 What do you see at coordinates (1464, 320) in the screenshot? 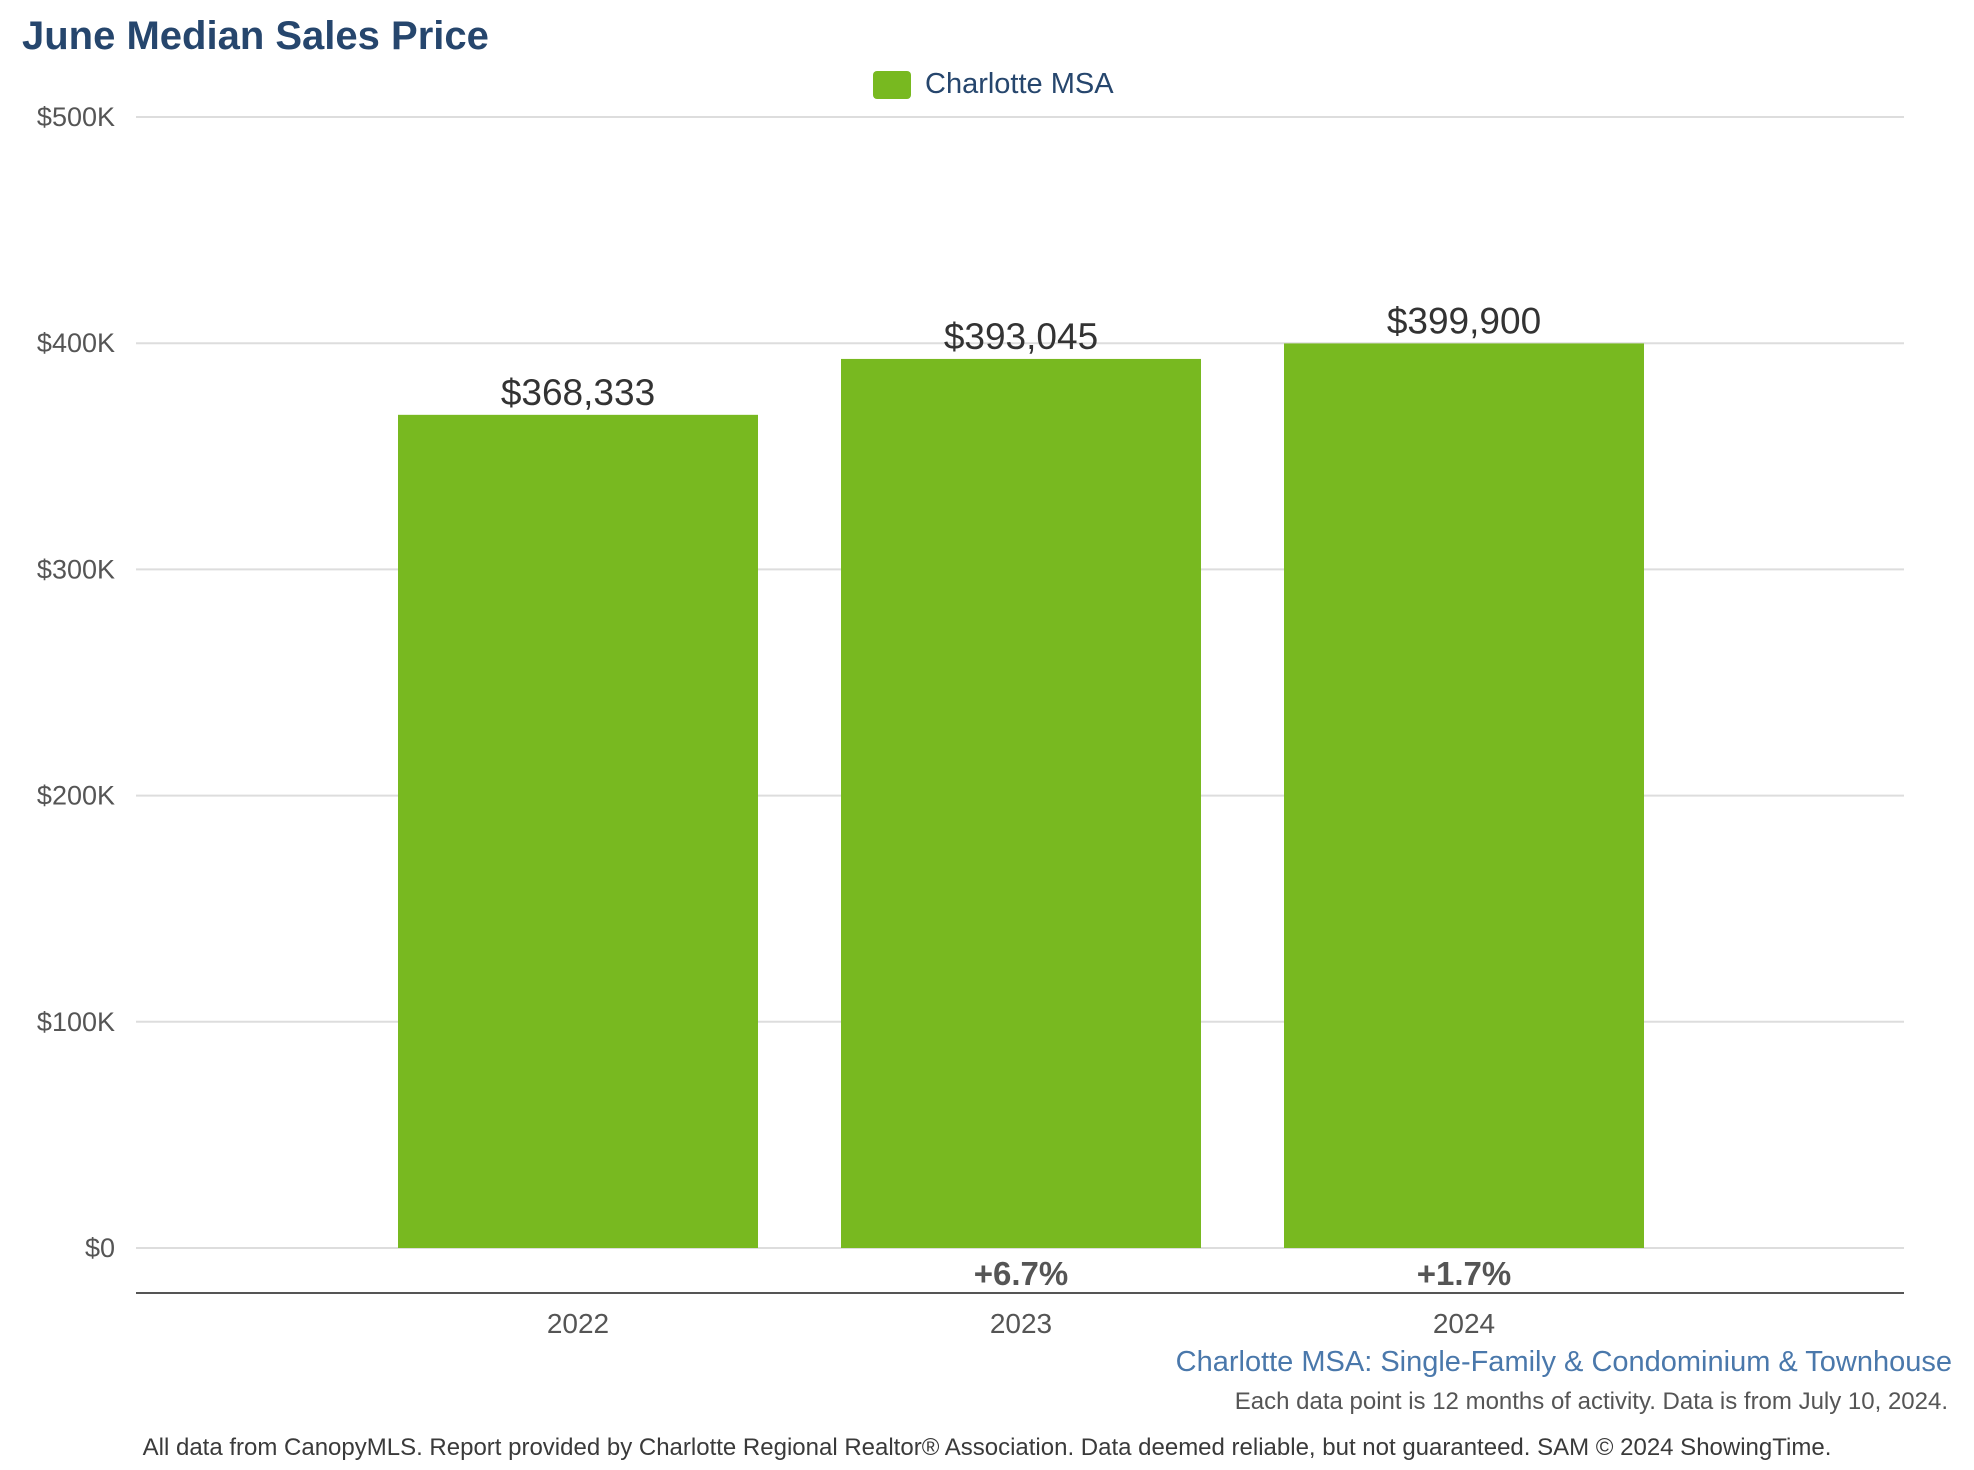
I see `bar-value-label: $399,900` at bounding box center [1464, 320].